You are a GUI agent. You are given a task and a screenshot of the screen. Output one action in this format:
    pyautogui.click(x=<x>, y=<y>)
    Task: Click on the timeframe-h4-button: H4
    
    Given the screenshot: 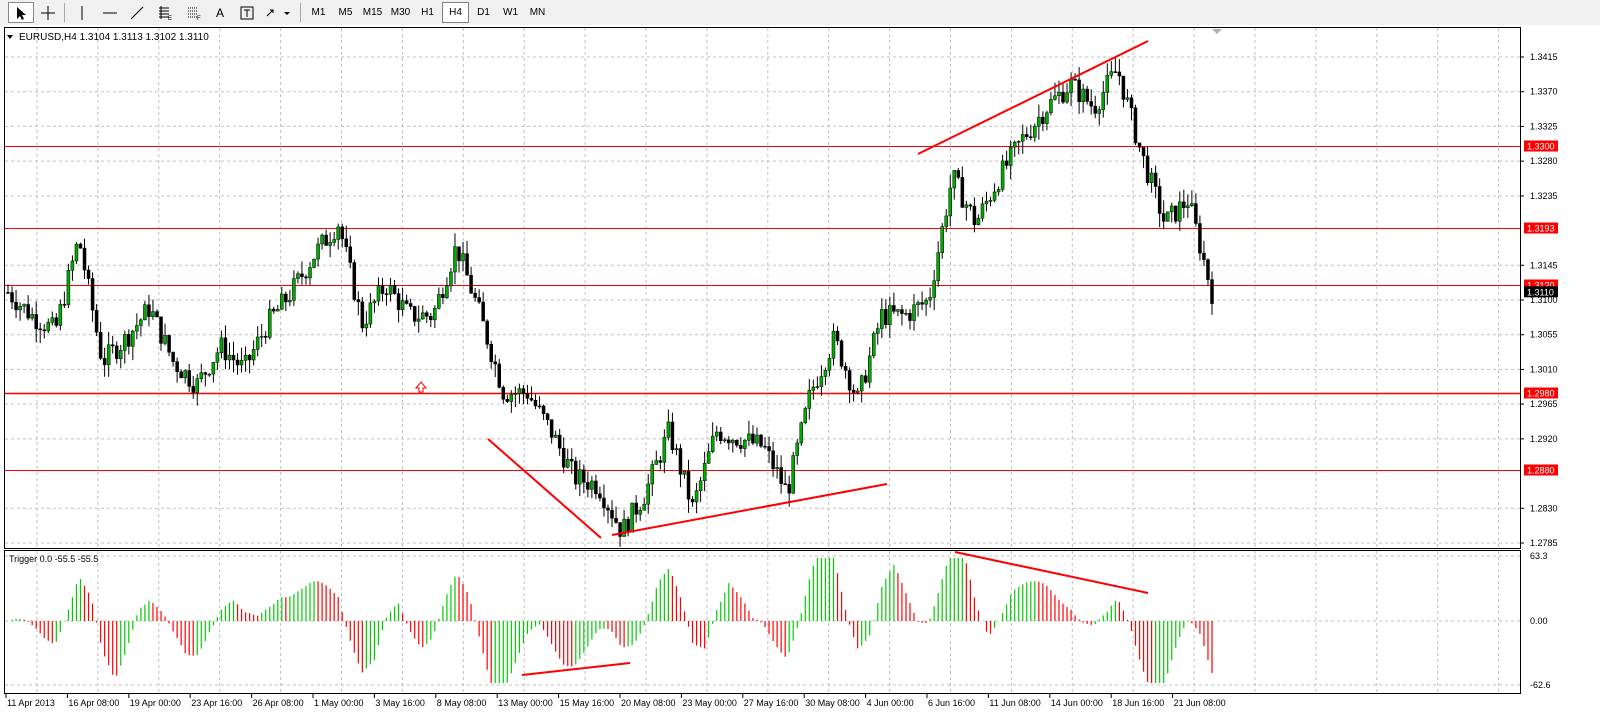 What is the action you would take?
    pyautogui.click(x=455, y=12)
    